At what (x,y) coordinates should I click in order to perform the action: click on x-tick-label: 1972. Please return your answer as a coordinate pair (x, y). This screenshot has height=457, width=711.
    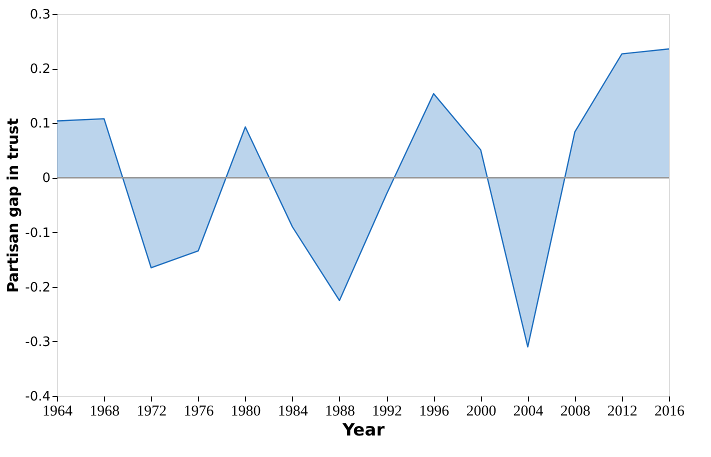
    Looking at the image, I should click on (151, 412).